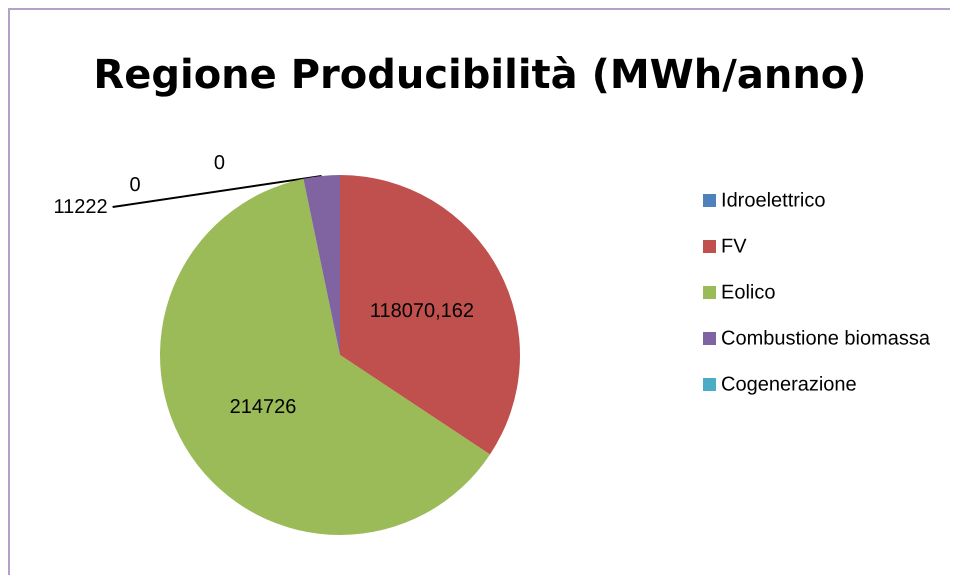  Describe the element at coordinates (826, 339) in the screenshot. I see `legend-label: Combustione biomassa` at that location.